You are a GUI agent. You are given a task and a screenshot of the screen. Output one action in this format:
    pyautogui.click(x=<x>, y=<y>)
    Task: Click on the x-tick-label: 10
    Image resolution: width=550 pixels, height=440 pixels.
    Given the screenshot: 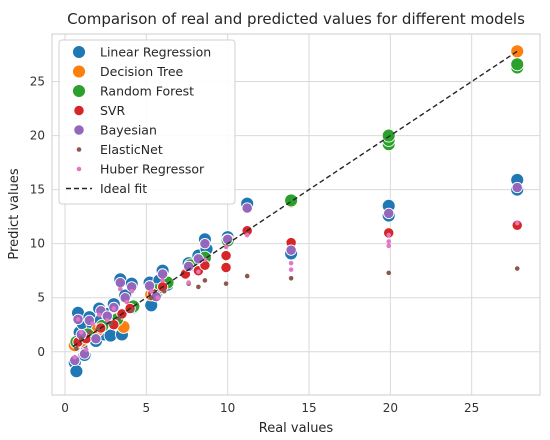 What is the action you would take?
    pyautogui.click(x=227, y=408)
    